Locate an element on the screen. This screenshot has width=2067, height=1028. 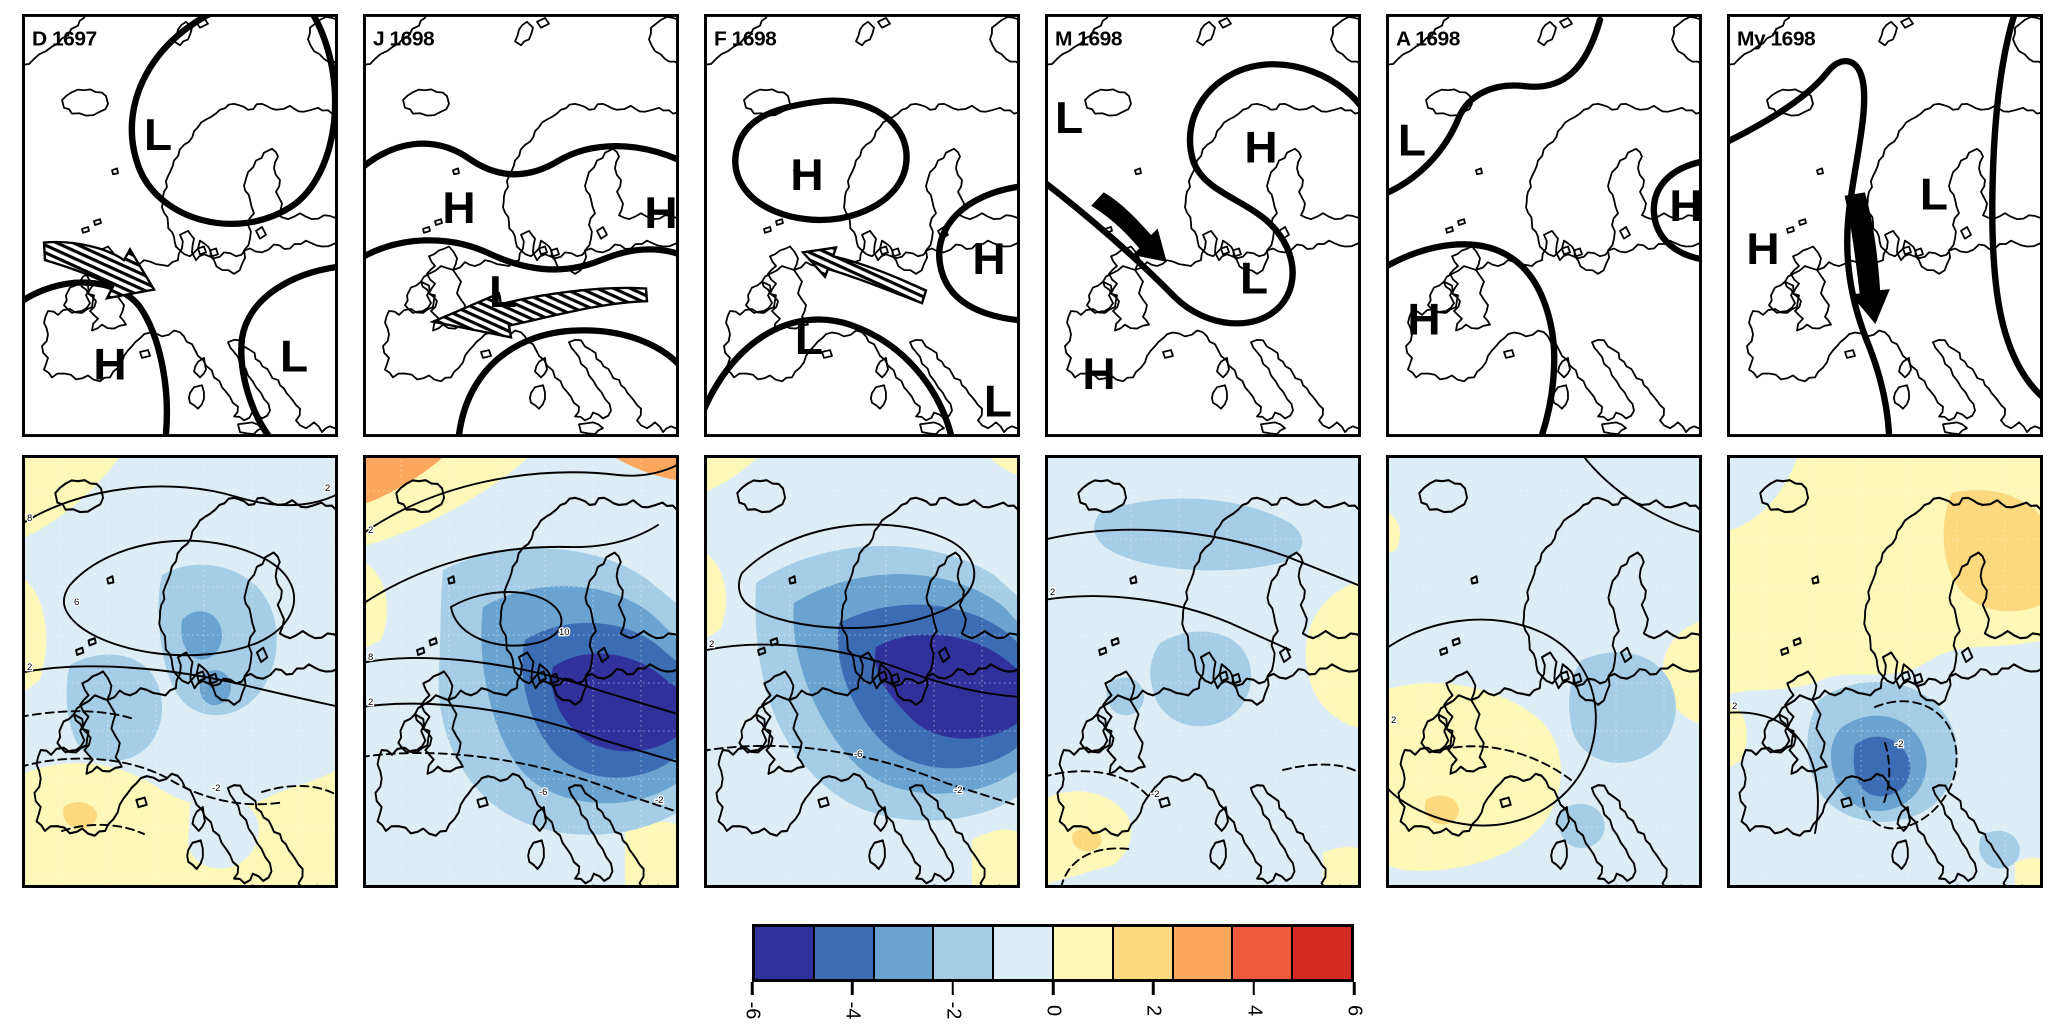
pressure-letters: H HL is located at coordinates (559, 250).